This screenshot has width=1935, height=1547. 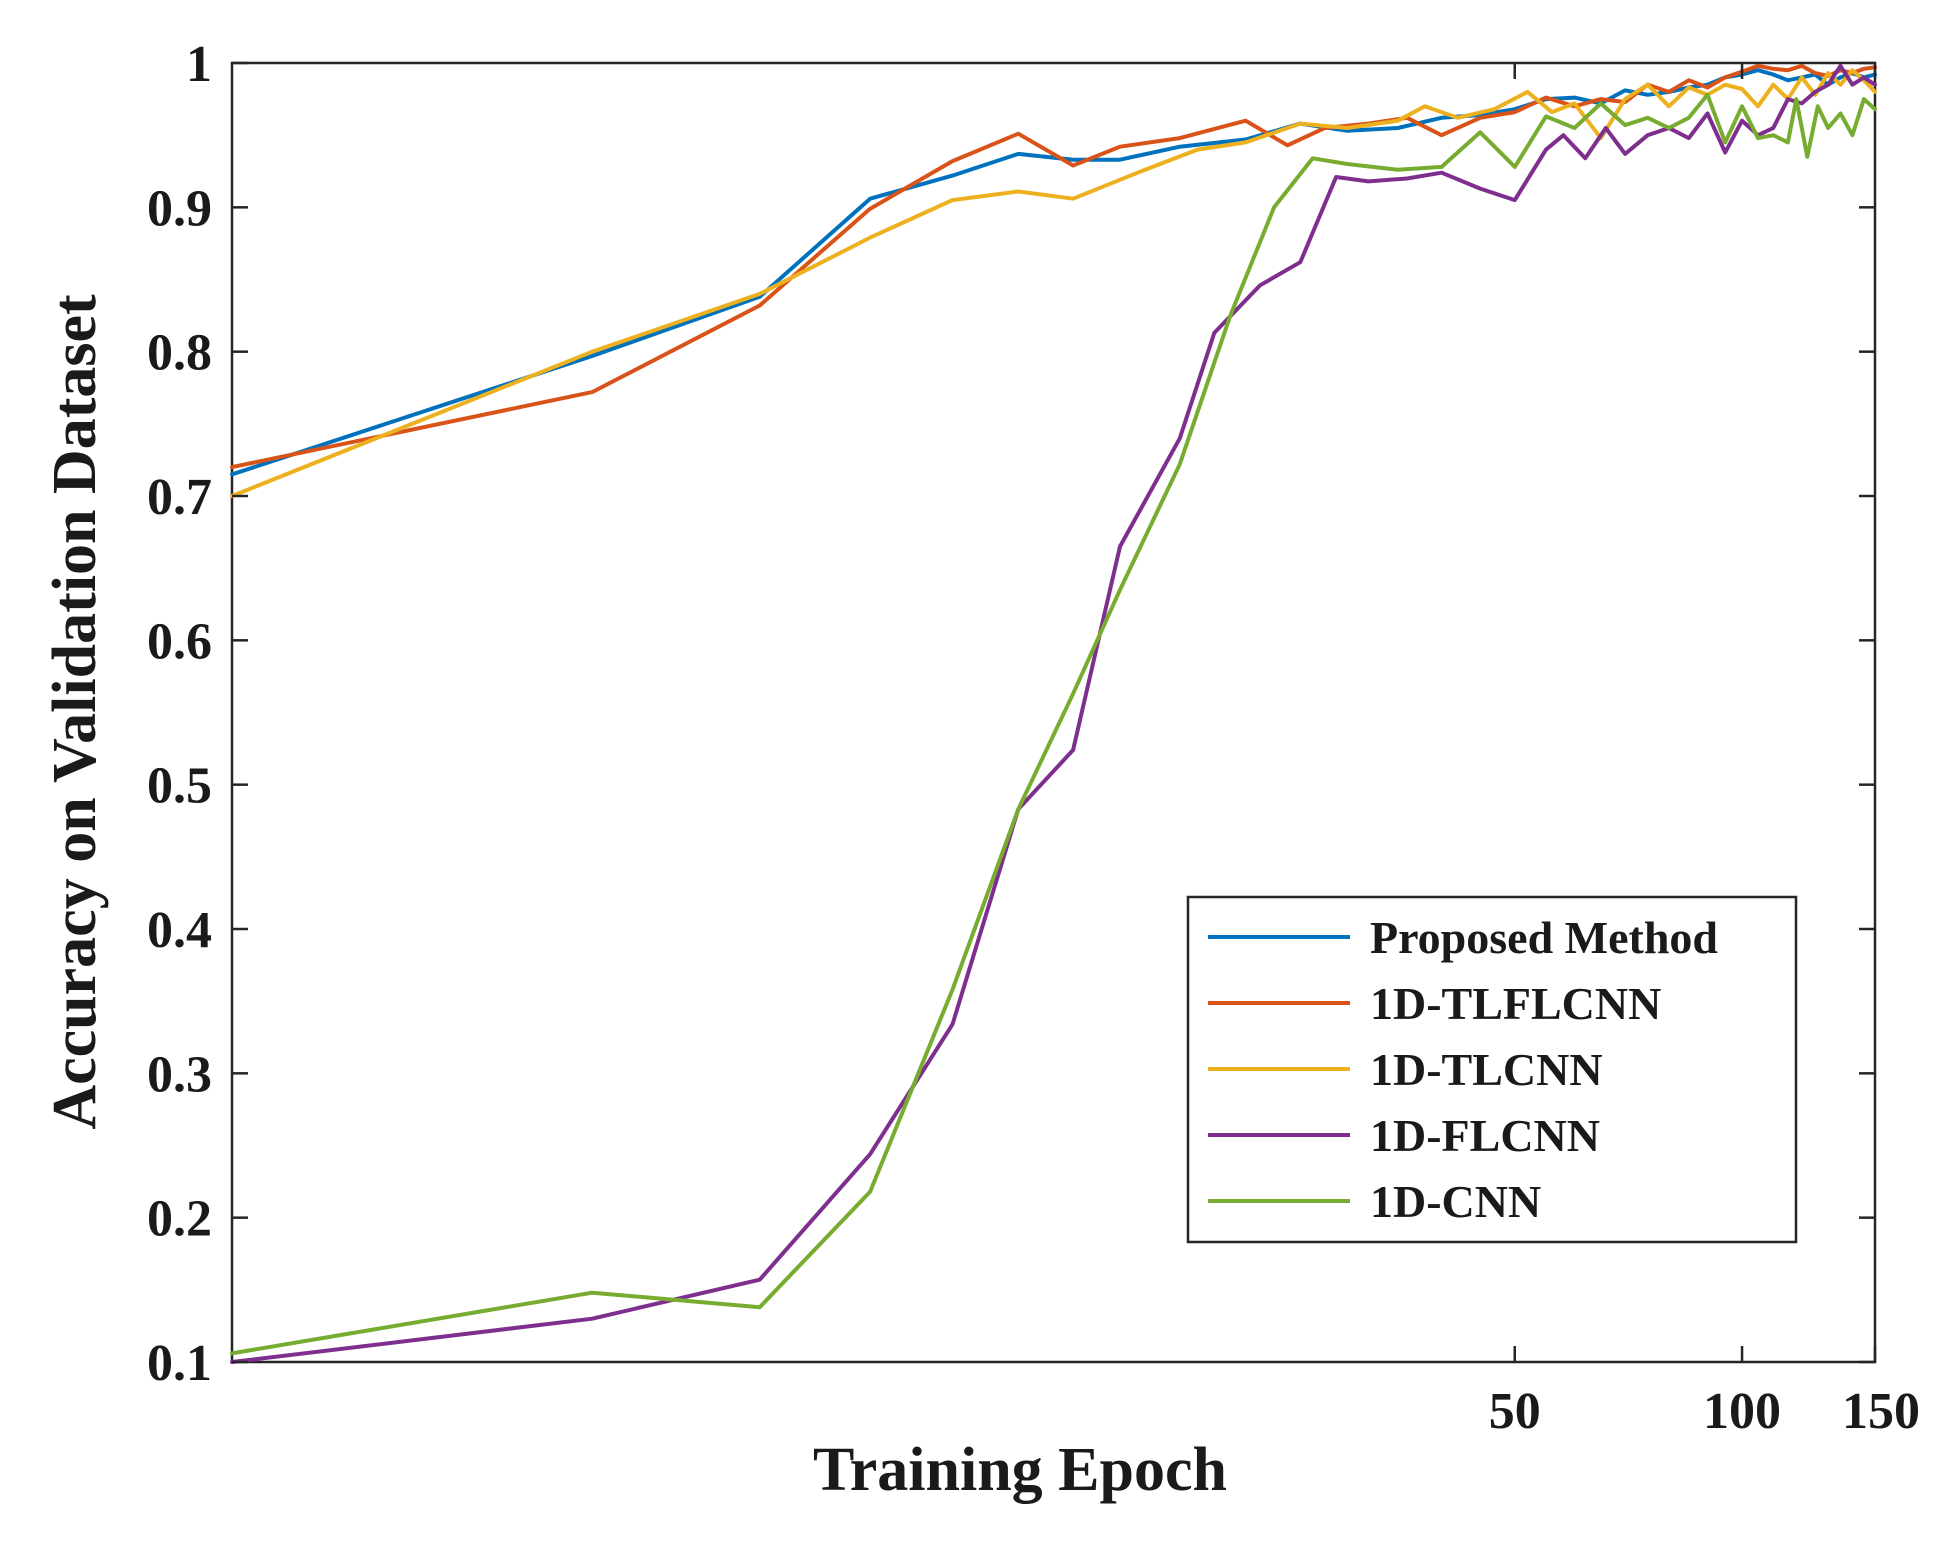 What do you see at coordinates (1455, 1201) in the screenshot?
I see `legend-label: 1D-CNN` at bounding box center [1455, 1201].